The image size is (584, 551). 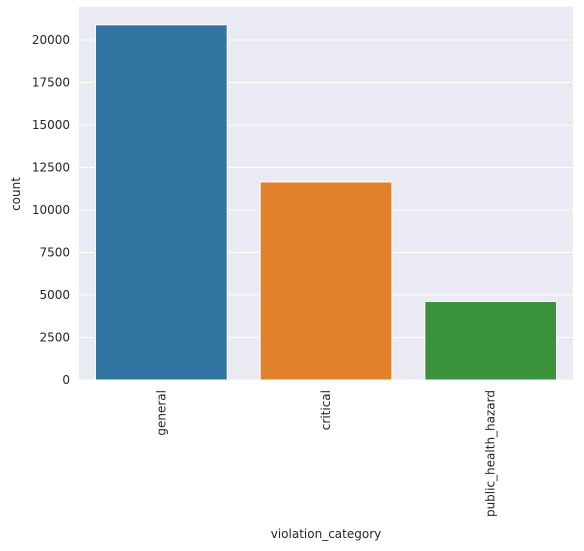 I want to click on x-tick-label: public_health_hazard, so click(x=491, y=453).